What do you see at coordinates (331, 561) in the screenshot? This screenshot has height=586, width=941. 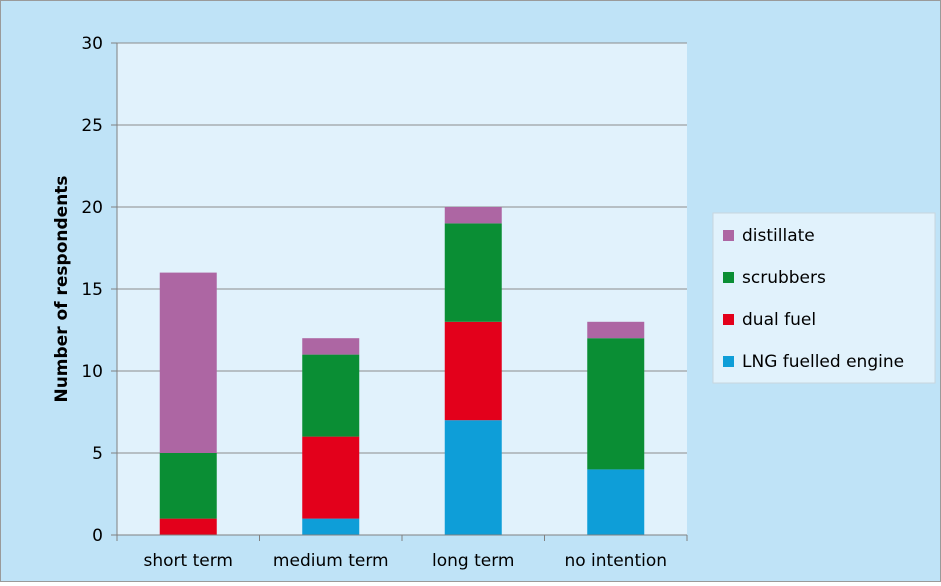 I see `x-tick-label: medium term` at bounding box center [331, 561].